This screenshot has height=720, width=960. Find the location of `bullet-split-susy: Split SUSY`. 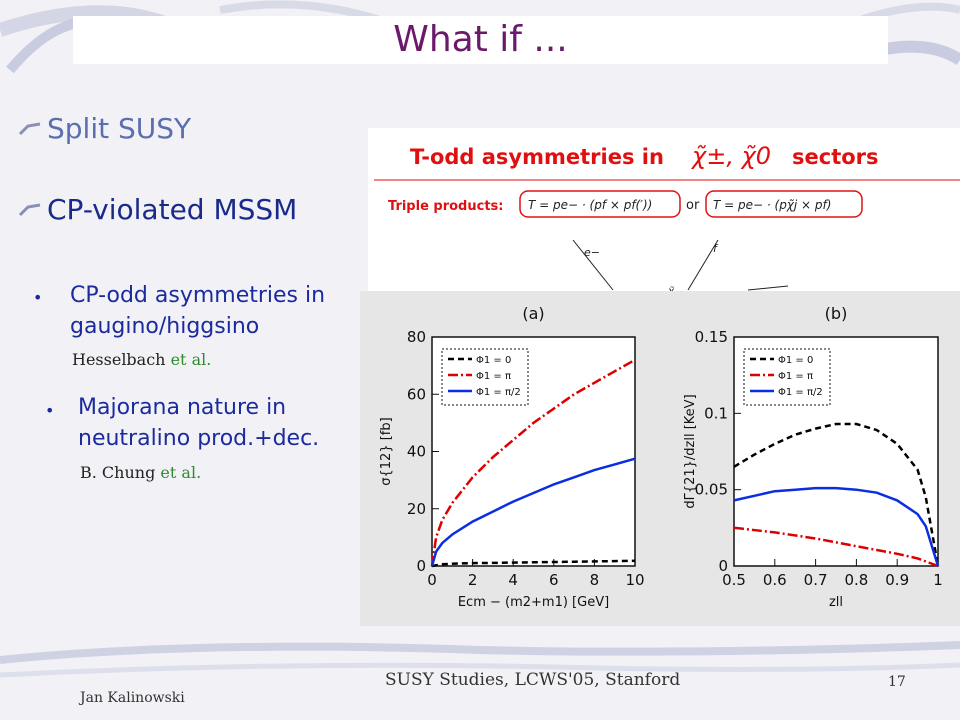

bullet-split-susy: Split SUSY is located at coordinates (119, 128).